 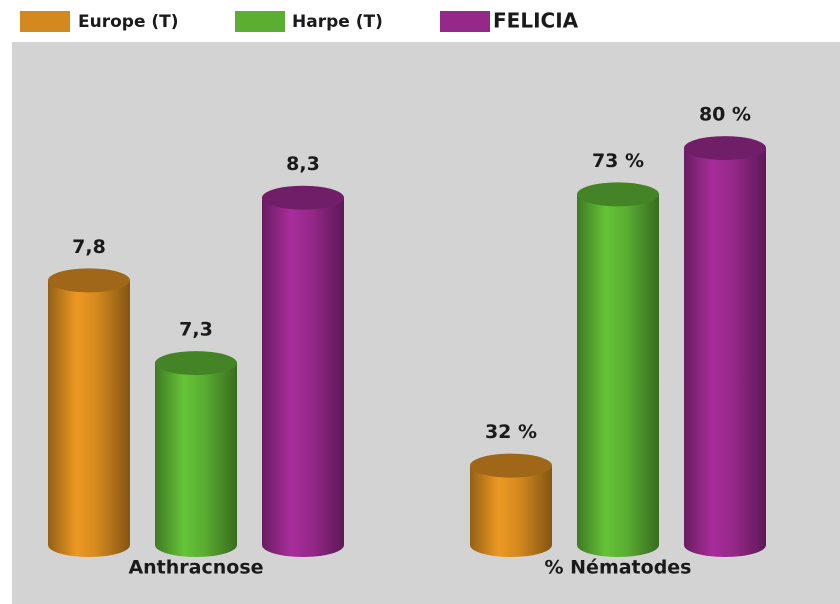 What do you see at coordinates (536, 21) in the screenshot?
I see `legend-label: FELICIA` at bounding box center [536, 21].